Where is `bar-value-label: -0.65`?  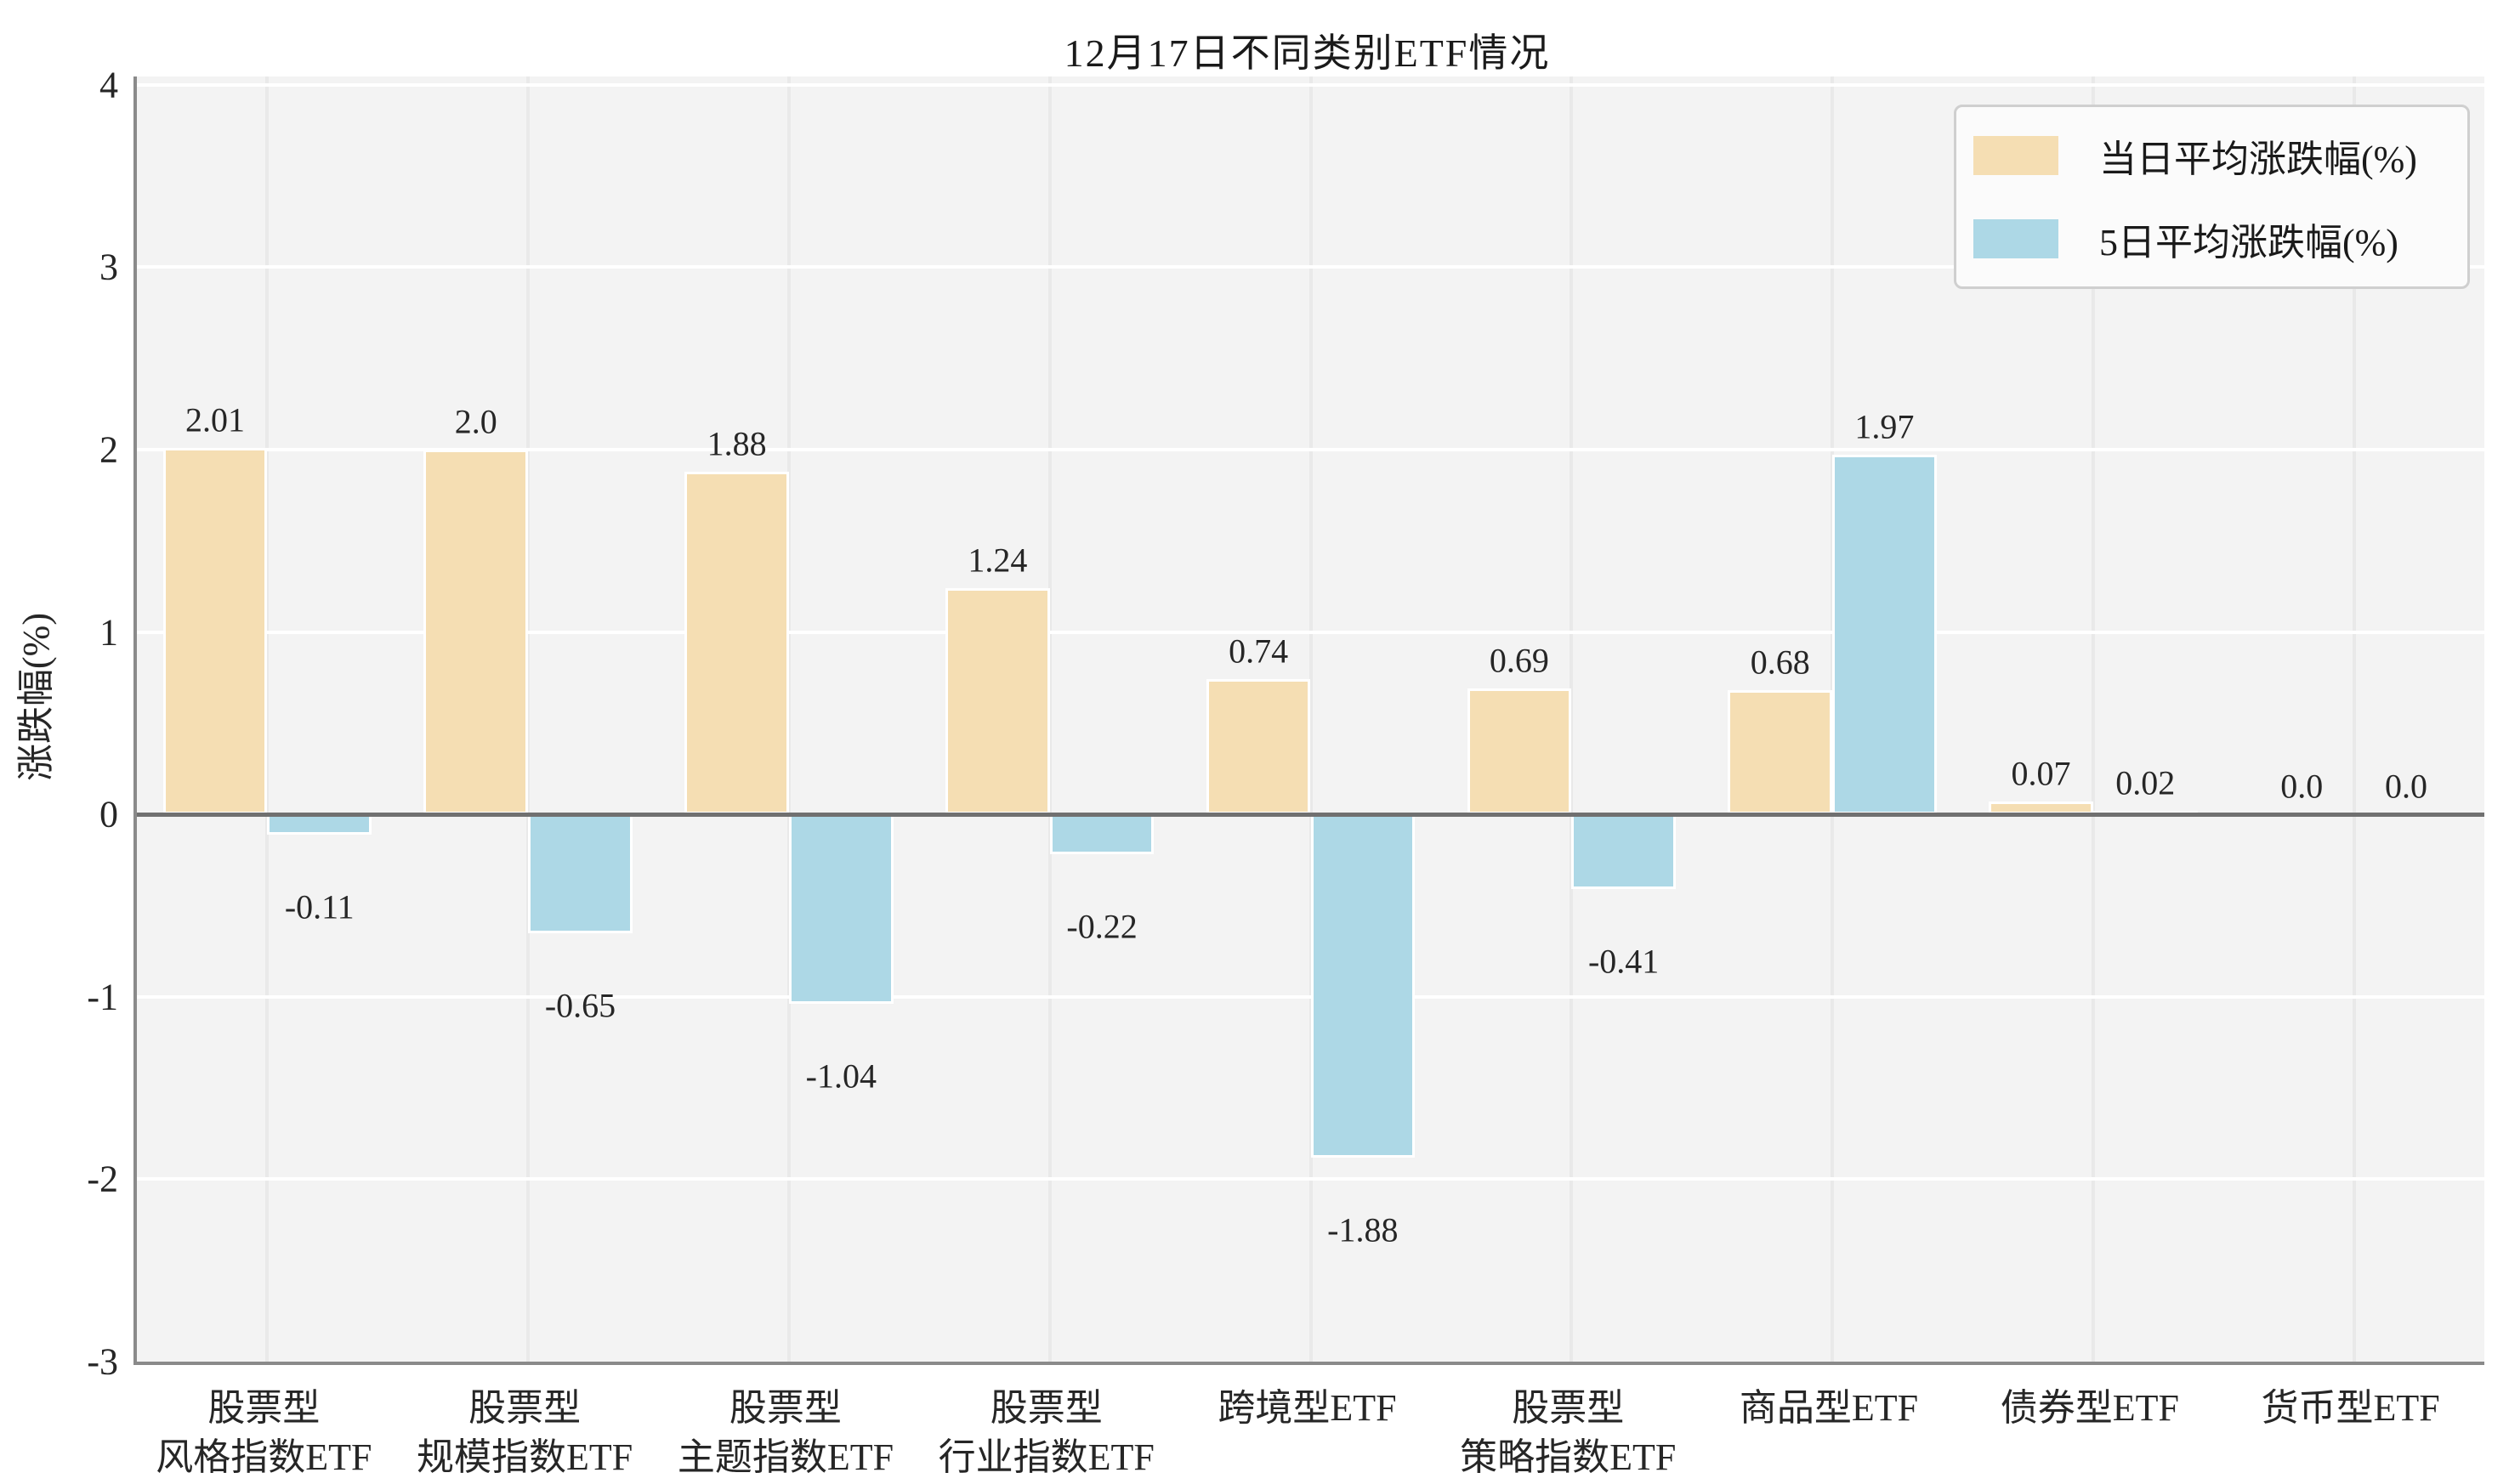
bar-value-label: -0.65 is located at coordinates (580, 1005).